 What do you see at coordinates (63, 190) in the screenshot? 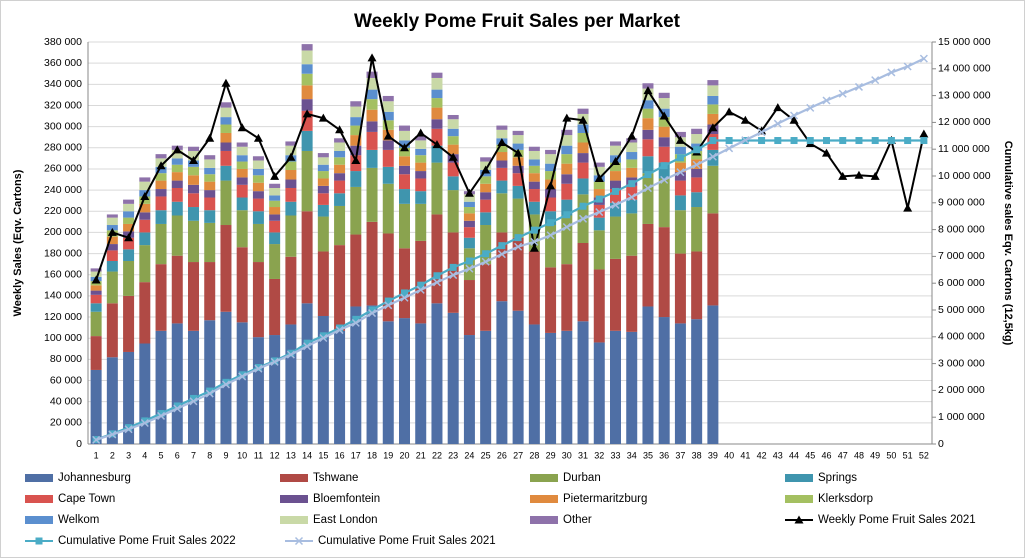
I see `y-tick-label: 240 000` at bounding box center [63, 190].